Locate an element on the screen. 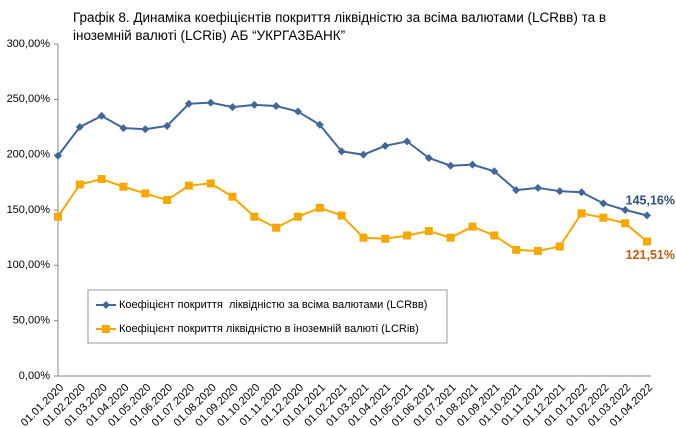  y-tick-label: 250,00% is located at coordinates (29, 99).